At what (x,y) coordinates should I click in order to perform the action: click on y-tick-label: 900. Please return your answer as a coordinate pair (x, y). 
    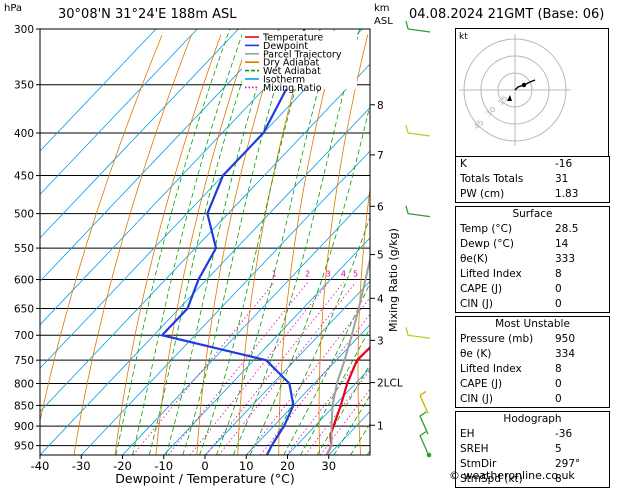
    Looking at the image, I should click on (24, 427).